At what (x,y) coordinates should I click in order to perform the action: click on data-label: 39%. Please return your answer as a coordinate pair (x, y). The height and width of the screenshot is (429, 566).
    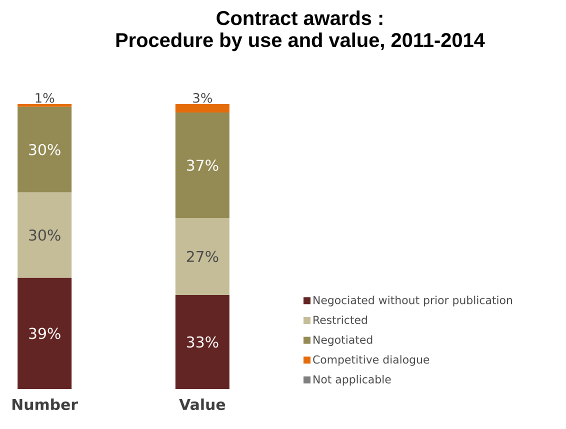
    Looking at the image, I should click on (44, 334).